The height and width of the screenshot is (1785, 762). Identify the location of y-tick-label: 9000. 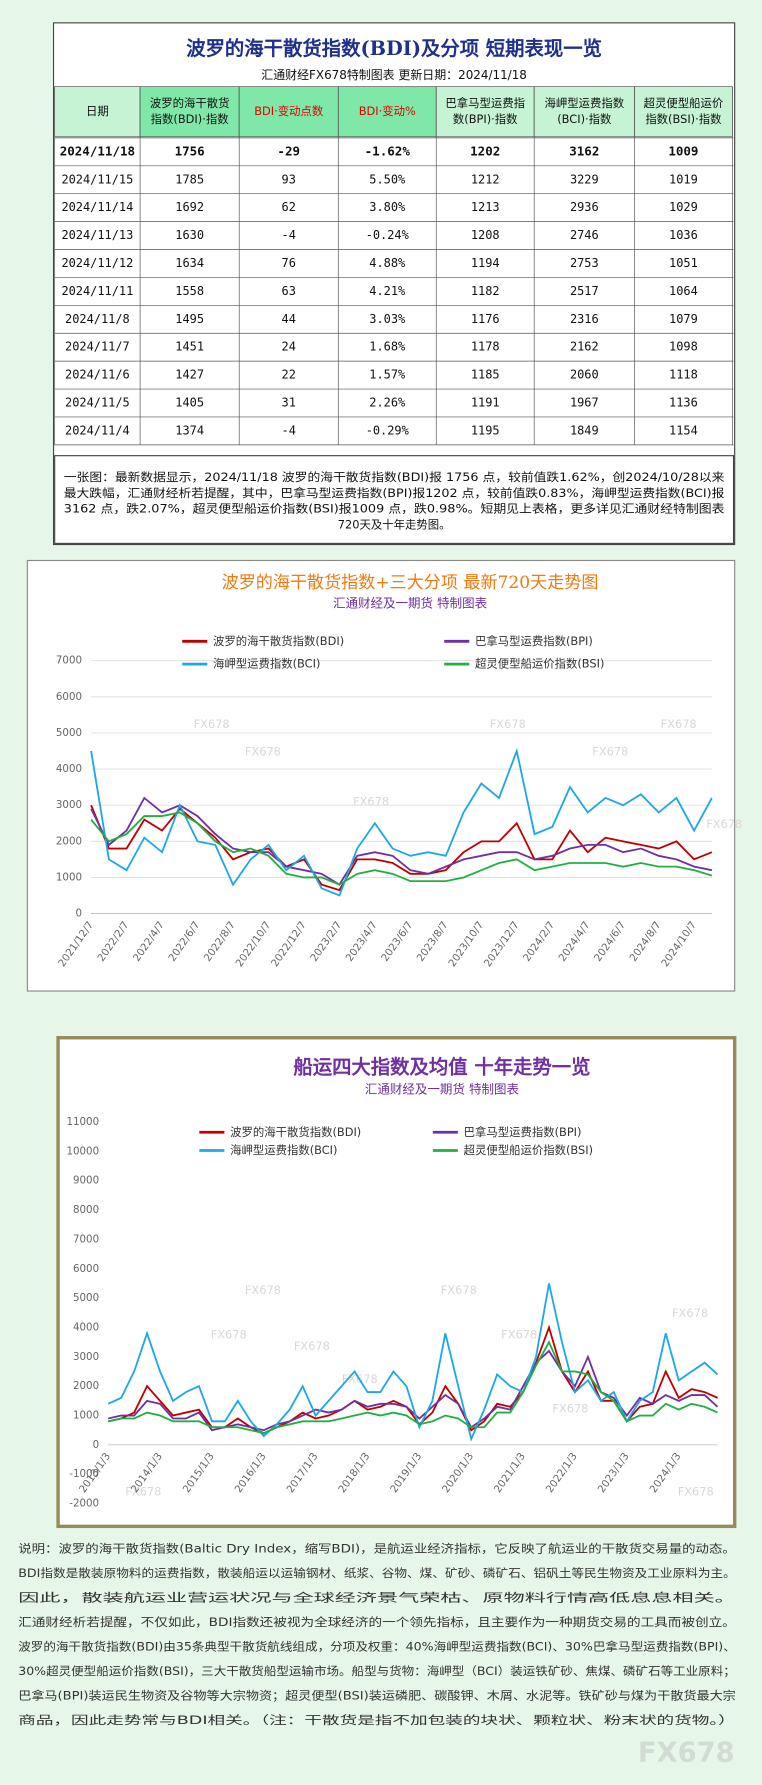
(86, 1181).